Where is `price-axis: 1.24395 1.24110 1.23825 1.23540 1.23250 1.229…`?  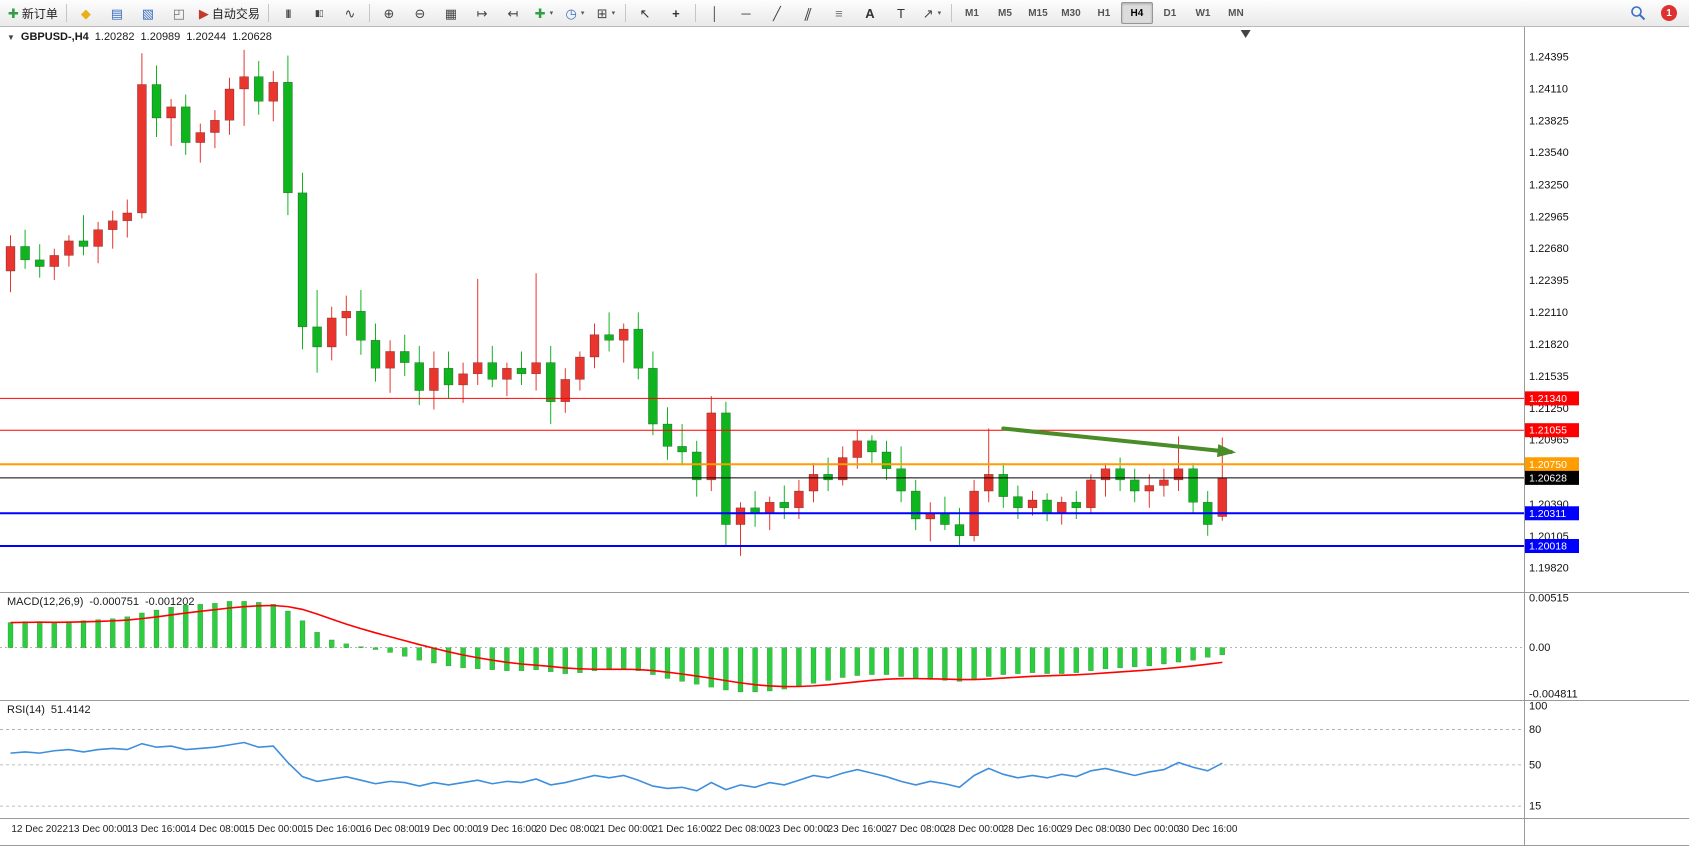
price-axis: 1.24395 1.24110 1.23825 1.23540 1.23250 1.229… is located at coordinates (1552, 432).